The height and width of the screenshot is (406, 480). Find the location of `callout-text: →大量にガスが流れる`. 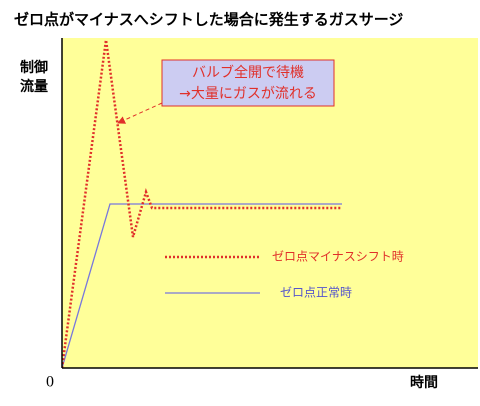

callout-text: →大量にガスが流れる is located at coordinates (248, 94).